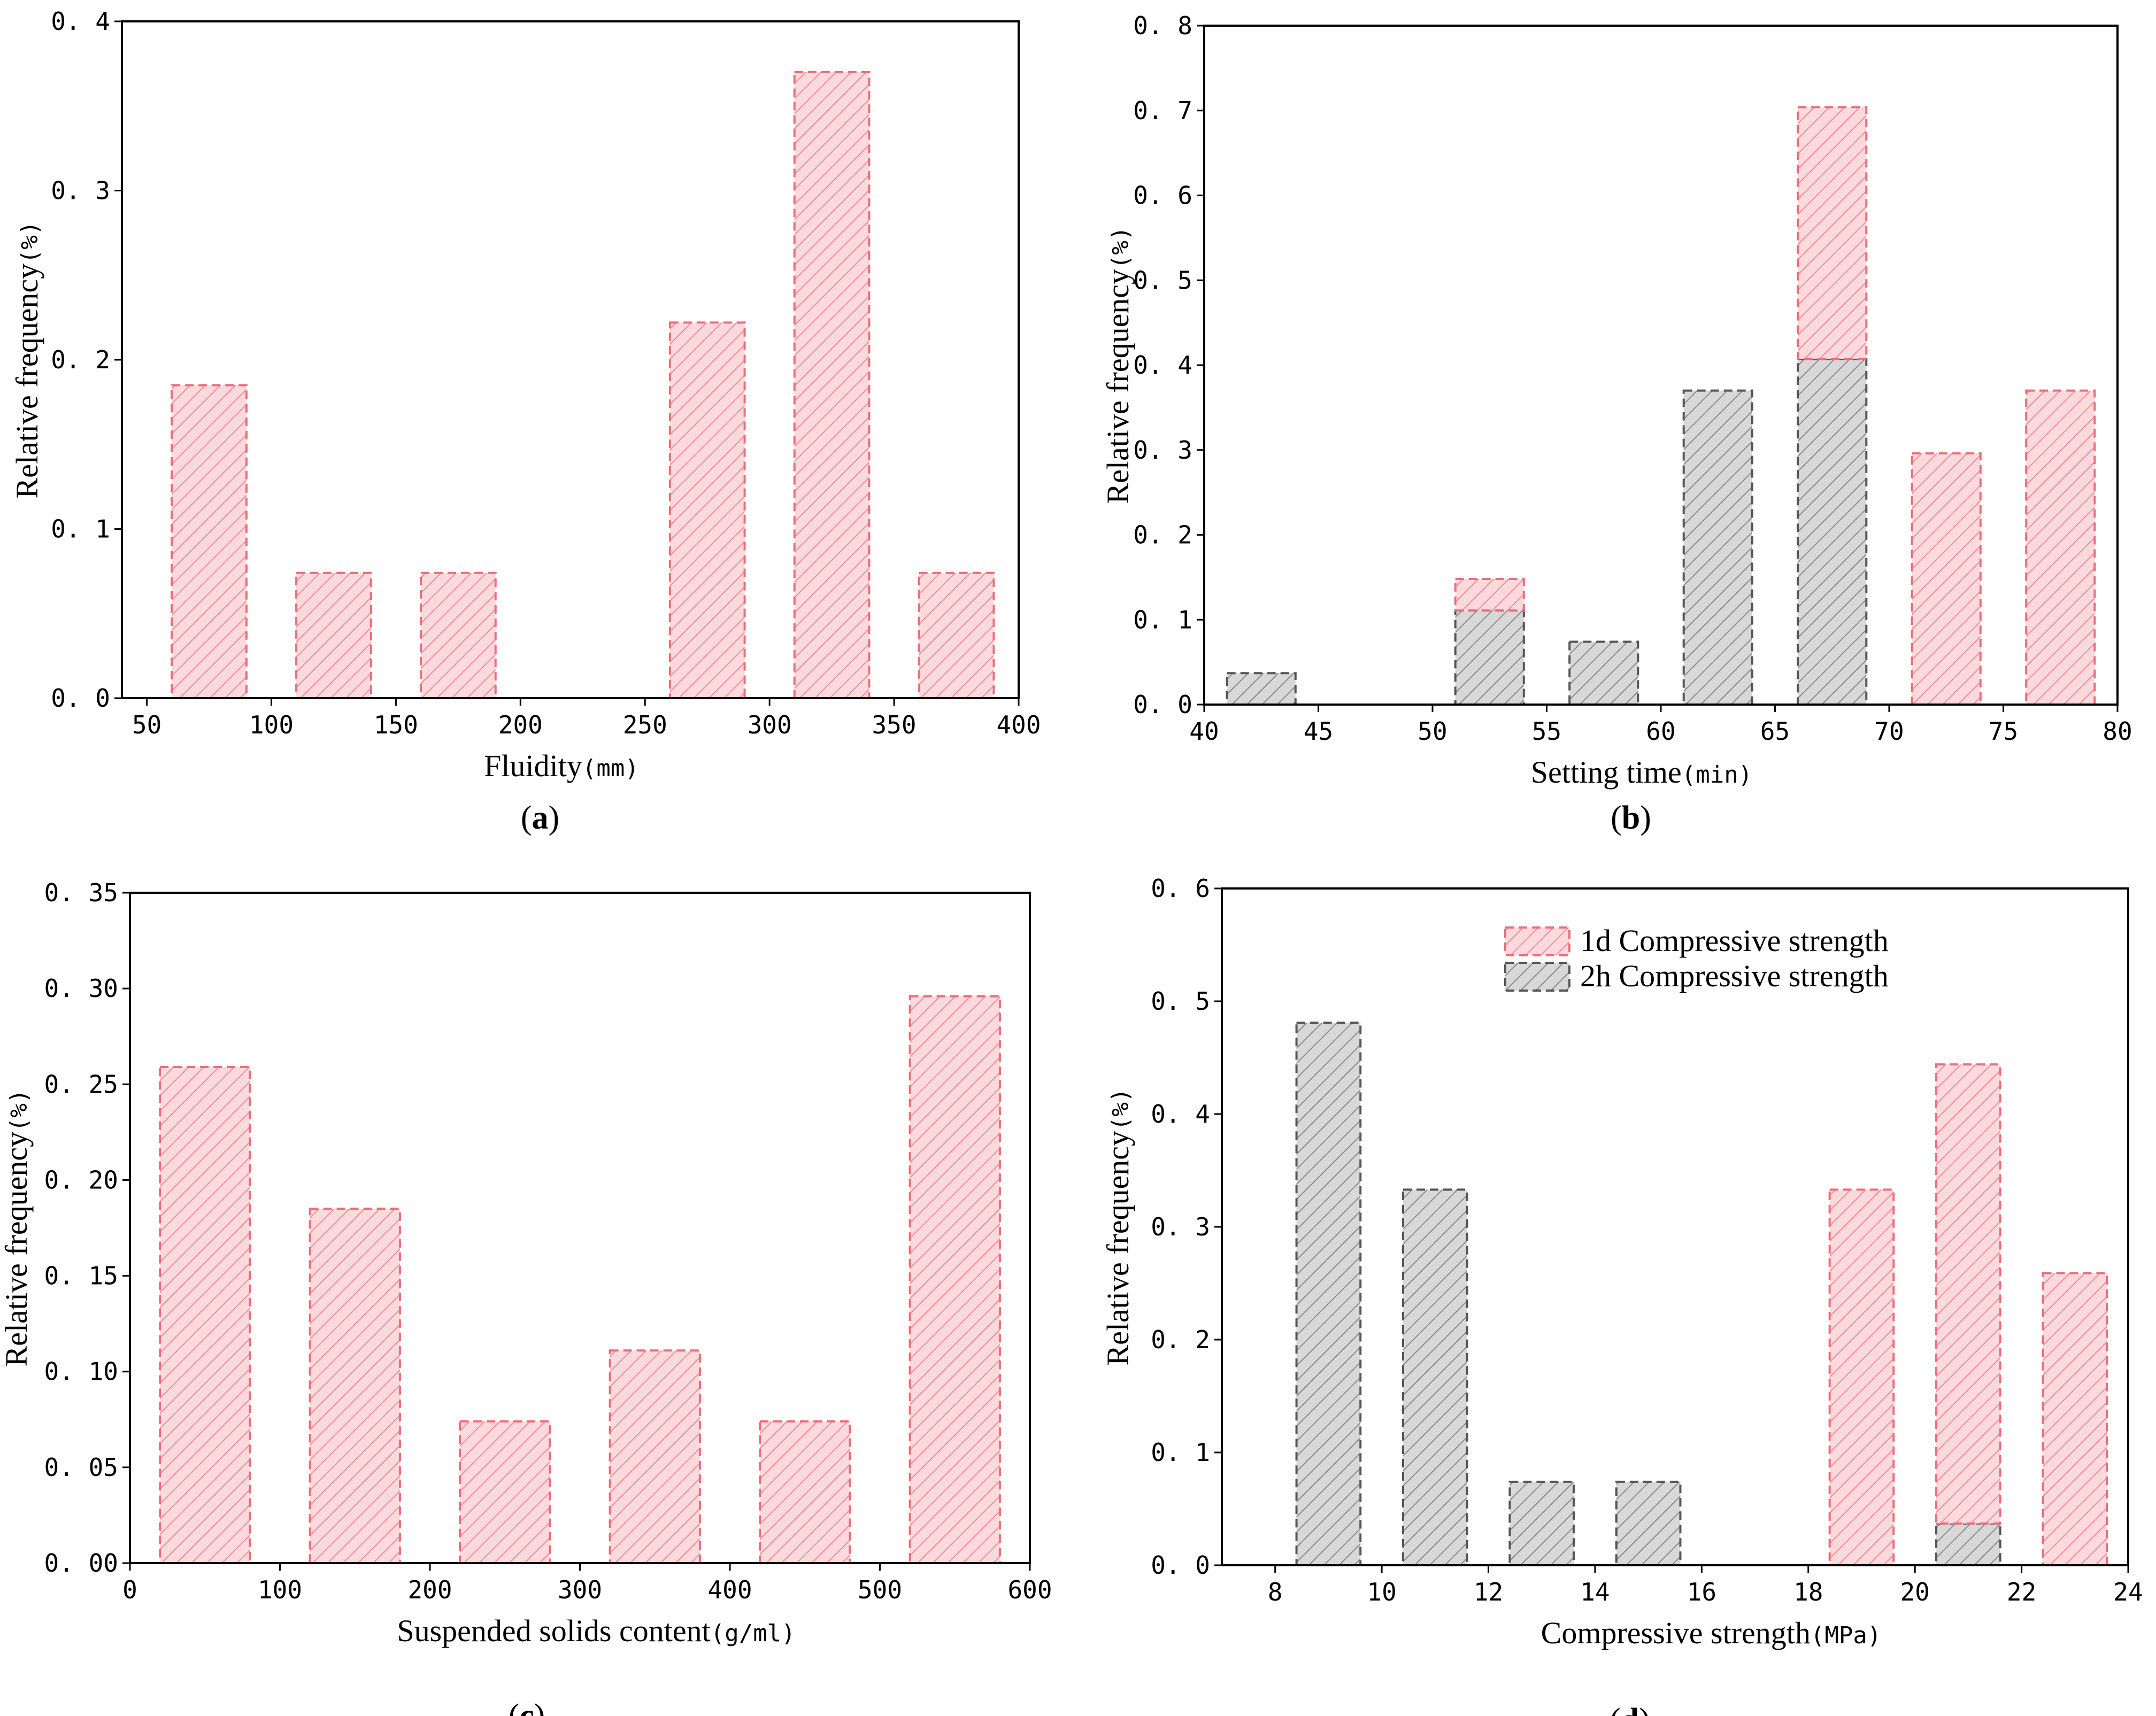  Describe the element at coordinates (580, 1589) in the screenshot. I see `x-tick-label: 300` at that location.